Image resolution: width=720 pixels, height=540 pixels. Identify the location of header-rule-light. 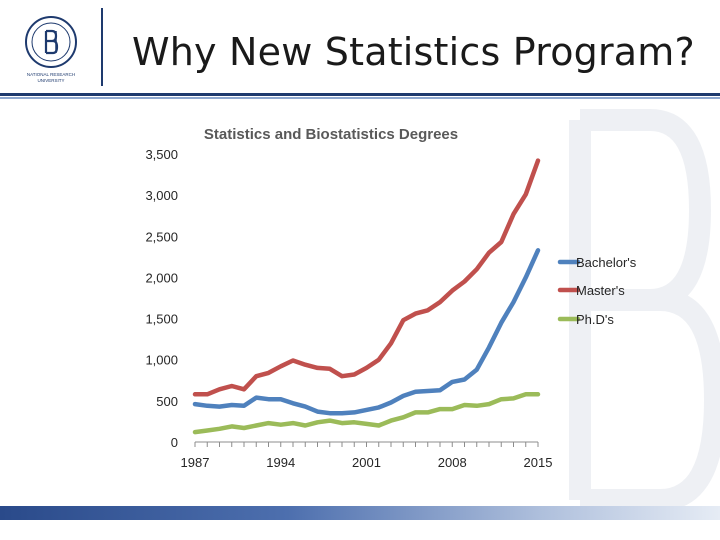
(360, 98).